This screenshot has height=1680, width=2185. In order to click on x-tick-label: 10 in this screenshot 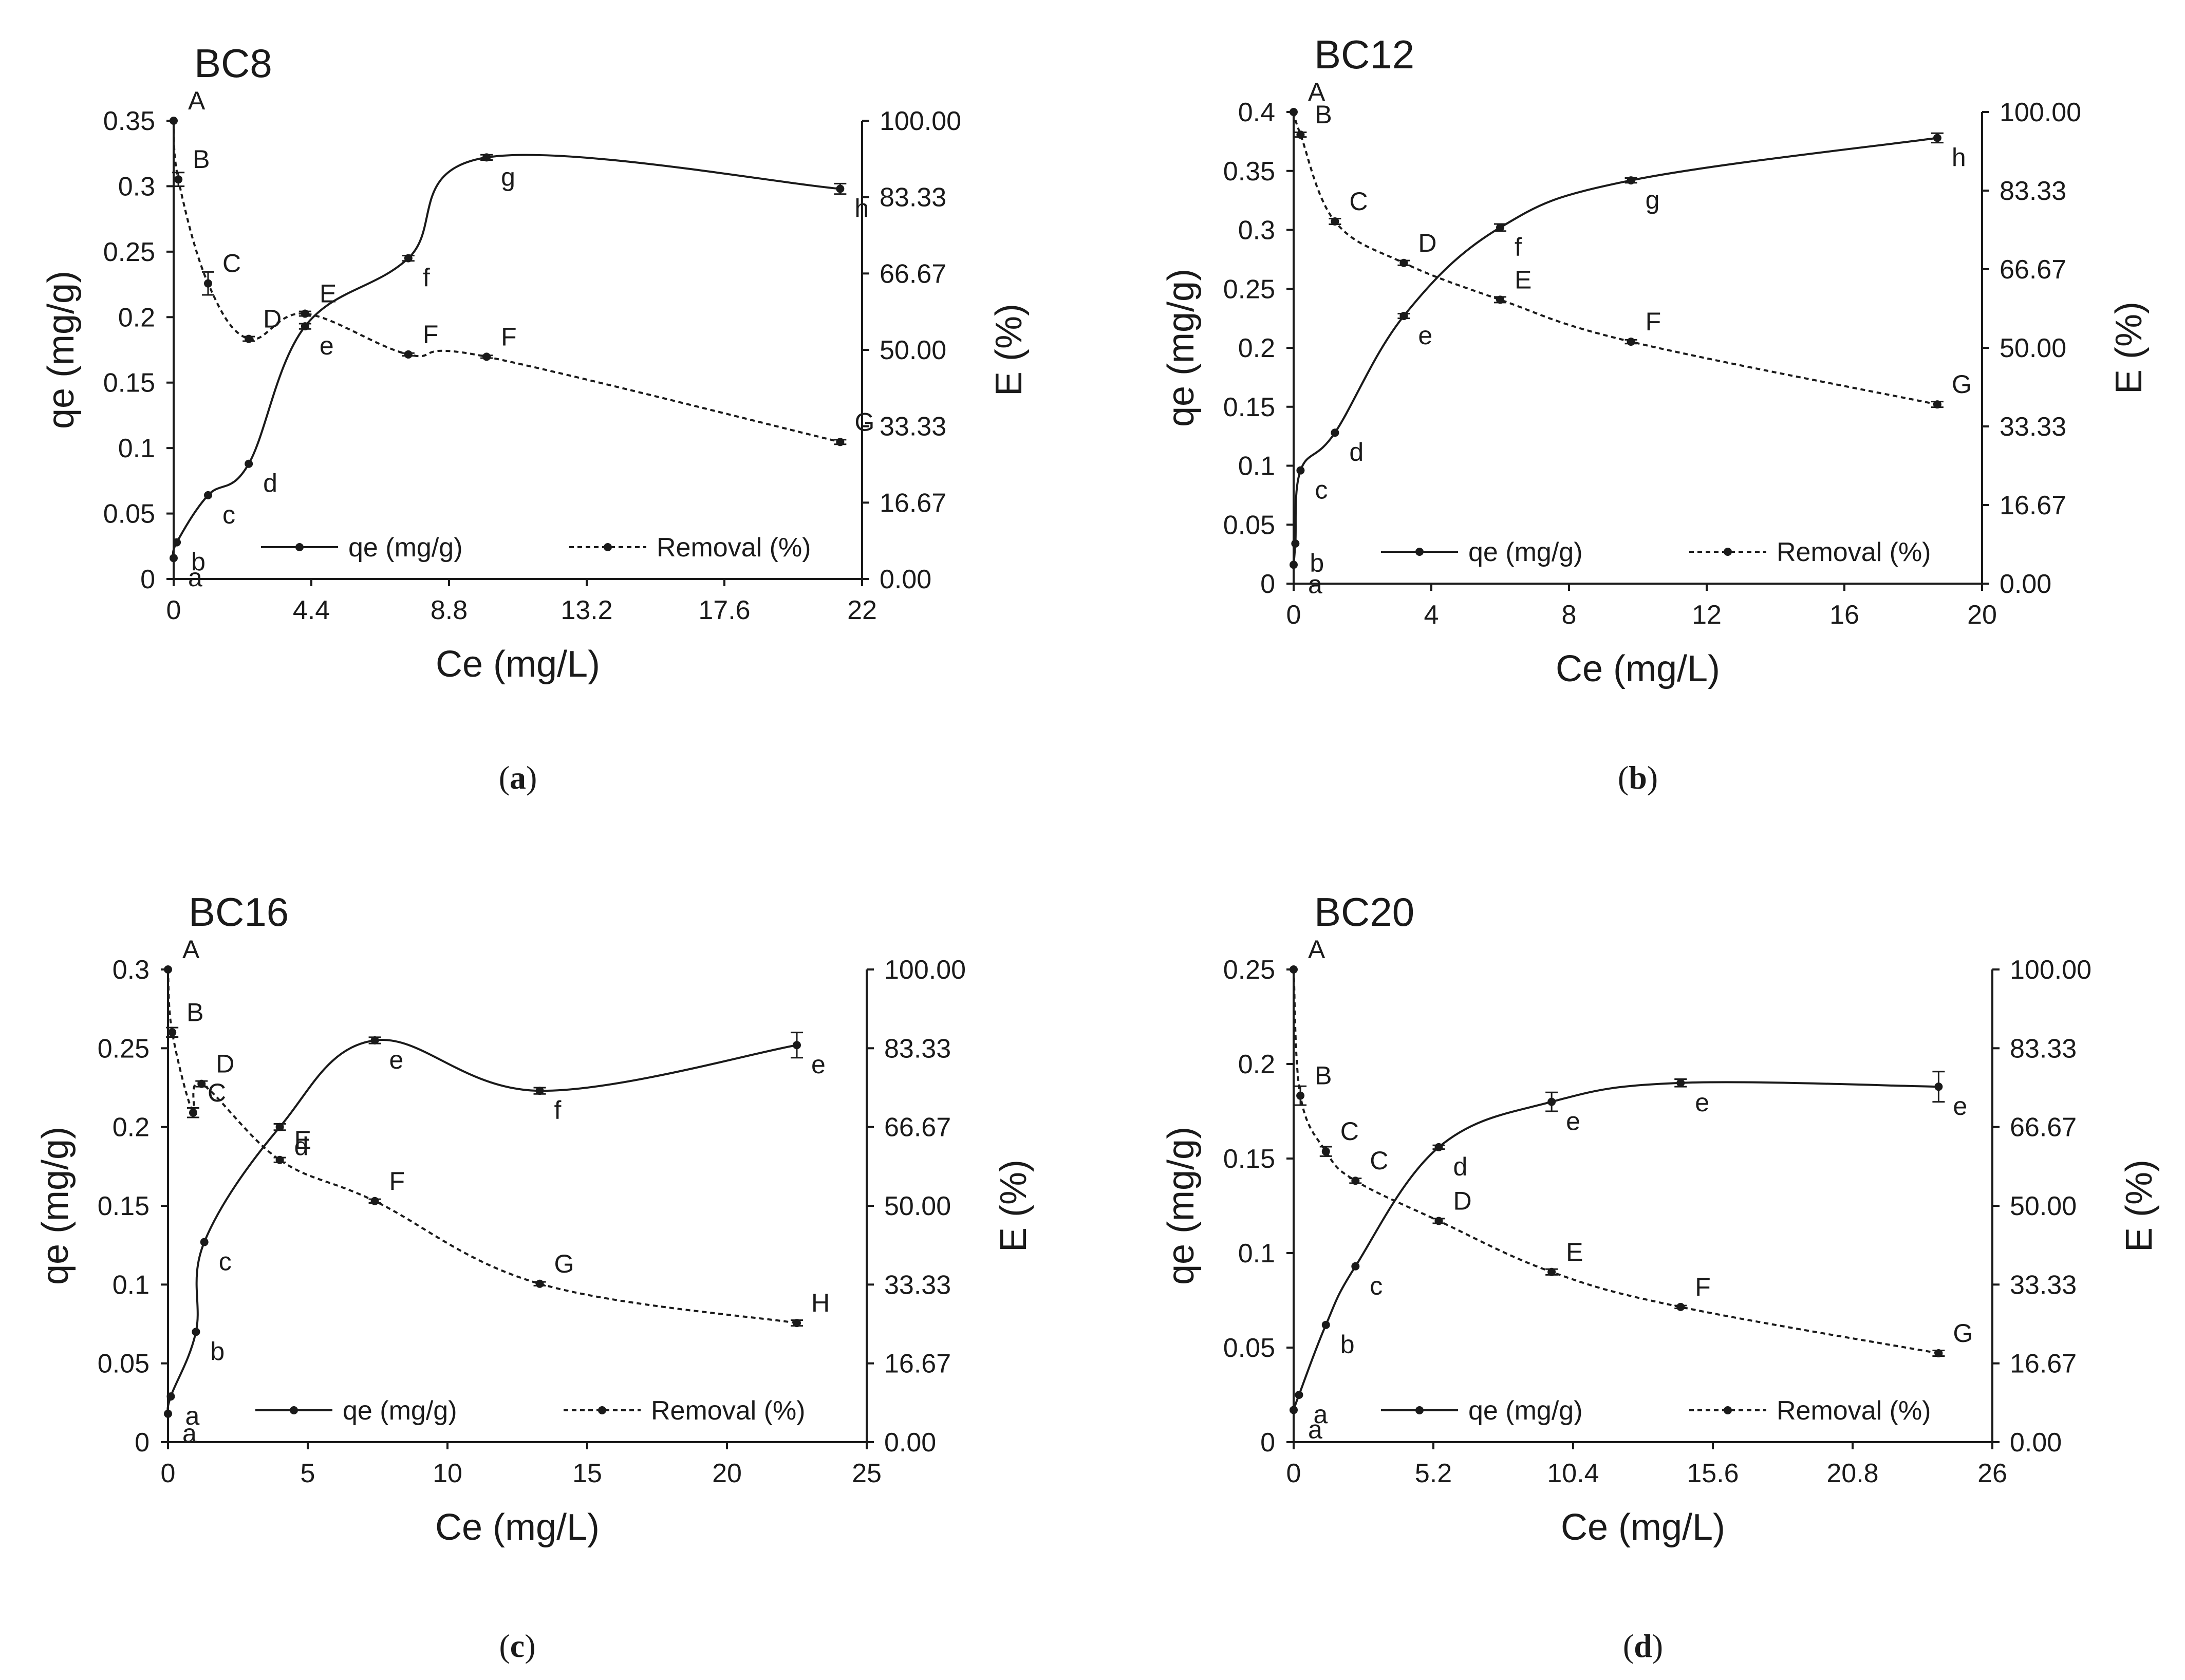, I will do `click(448, 1473)`.